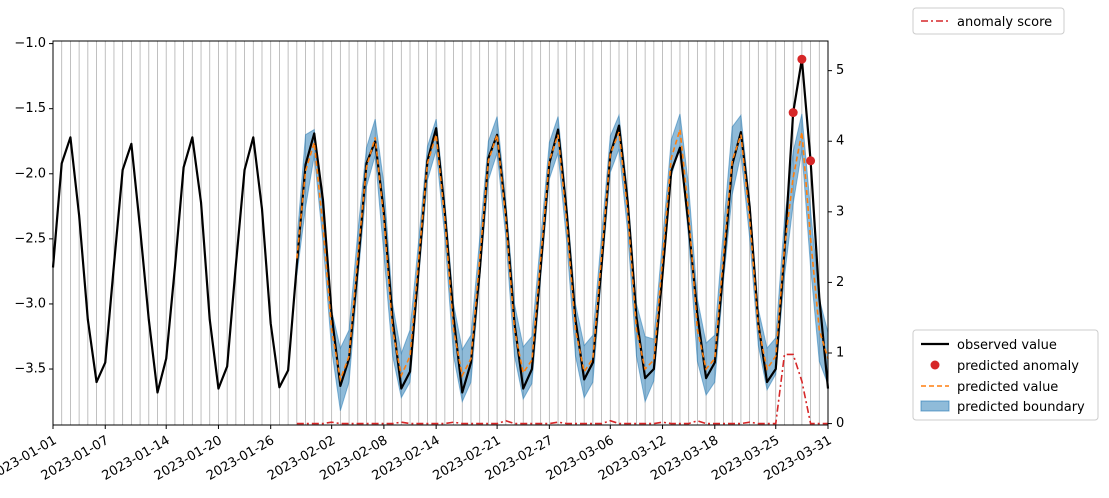  I want to click on left-y-tick-label: −2.0, so click(30, 173).